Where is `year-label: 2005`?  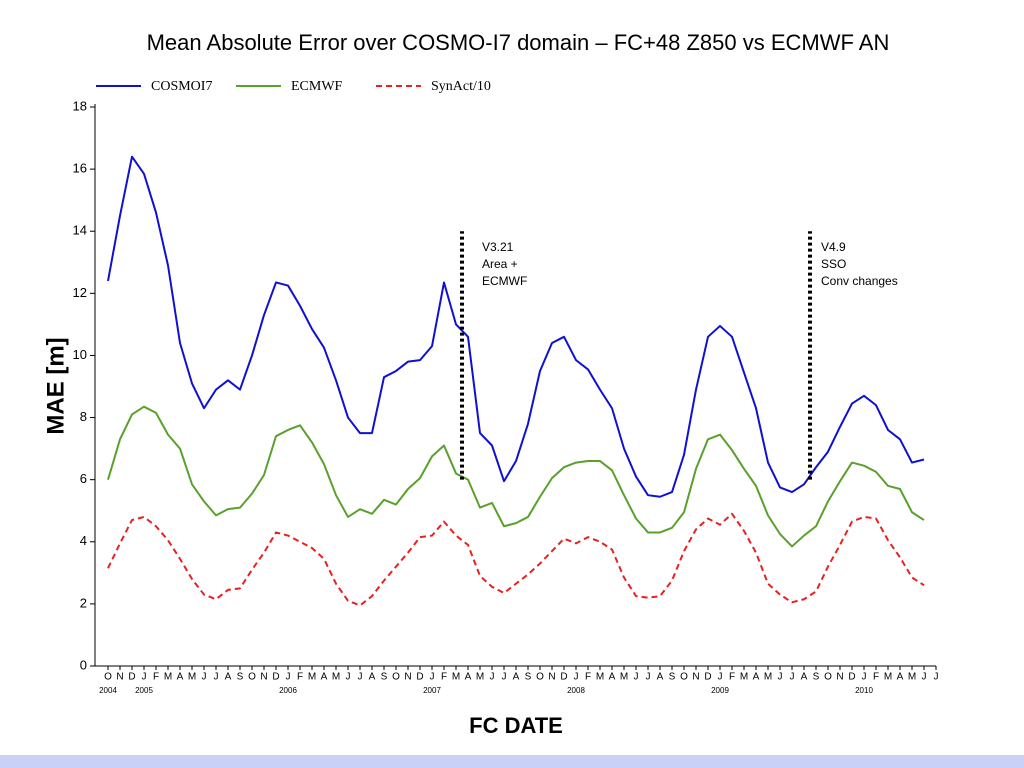 year-label: 2005 is located at coordinates (144, 690).